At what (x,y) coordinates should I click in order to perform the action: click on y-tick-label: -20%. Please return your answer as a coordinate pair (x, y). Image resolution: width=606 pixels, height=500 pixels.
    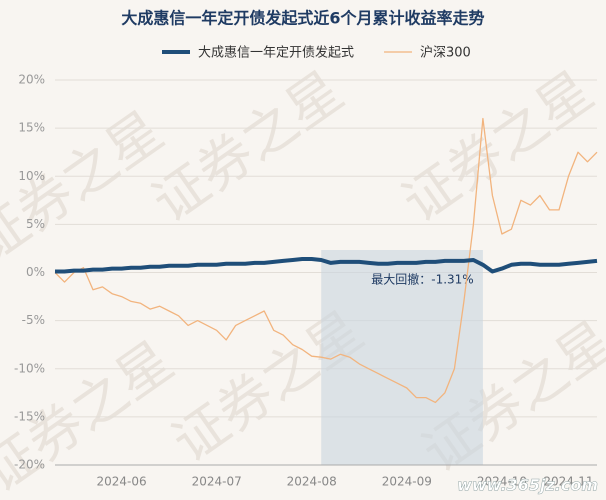
    Looking at the image, I should click on (29, 465).